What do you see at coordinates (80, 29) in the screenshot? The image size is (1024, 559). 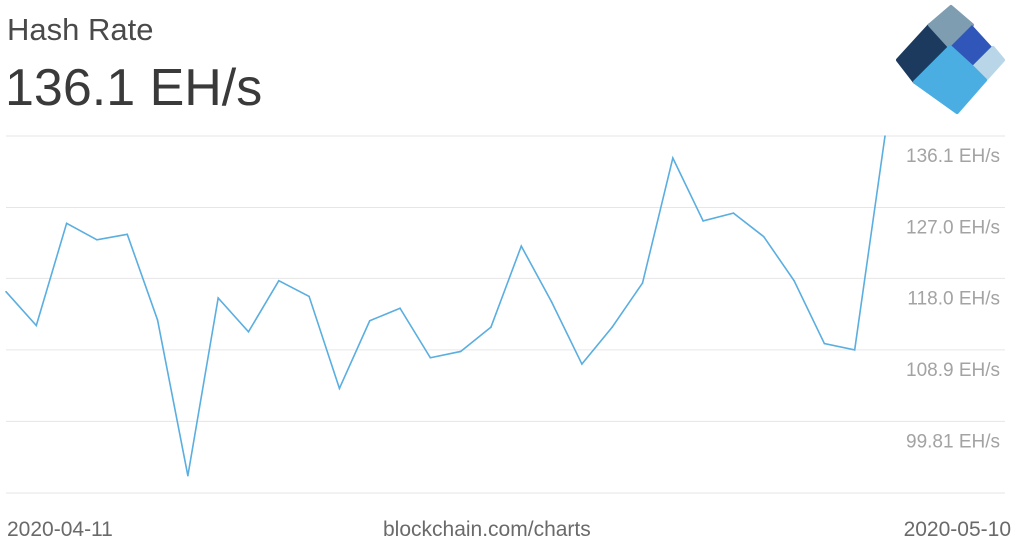 I see `chart-title: Hash Rate` at bounding box center [80, 29].